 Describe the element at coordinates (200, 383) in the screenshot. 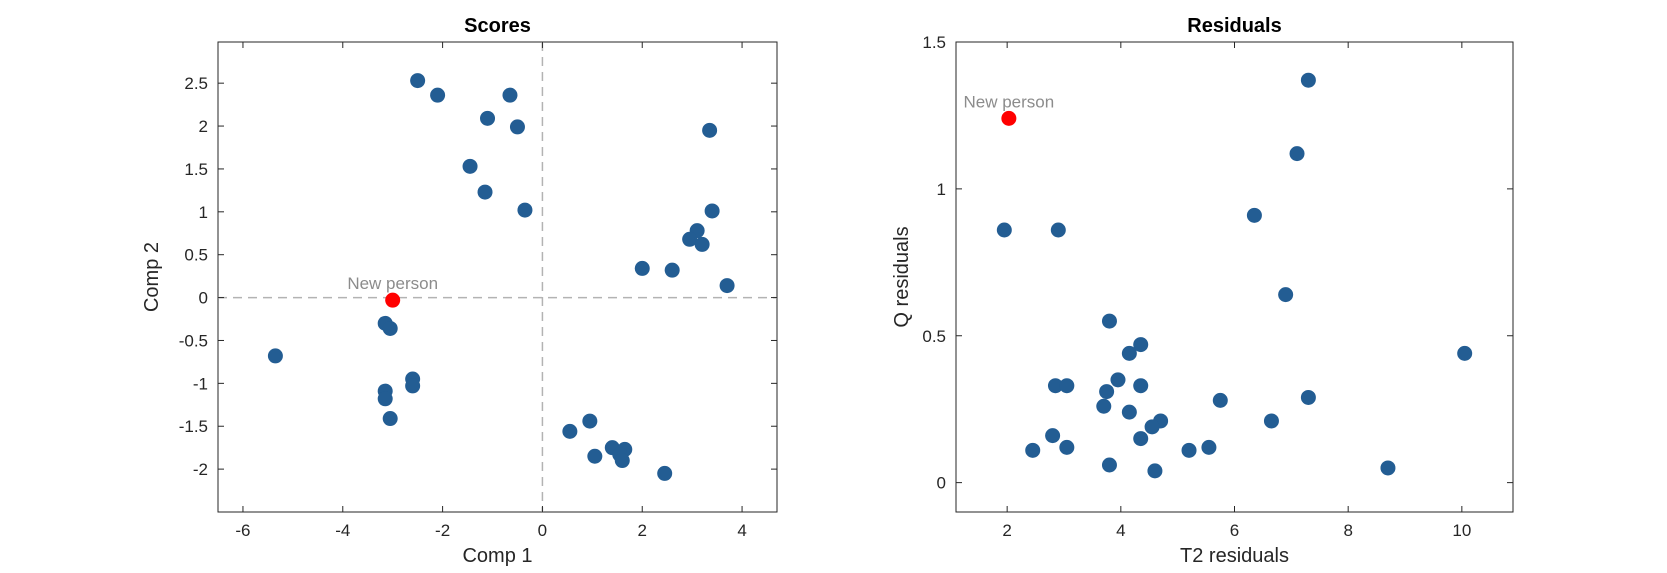

I see `y-tick-label: -1` at that location.